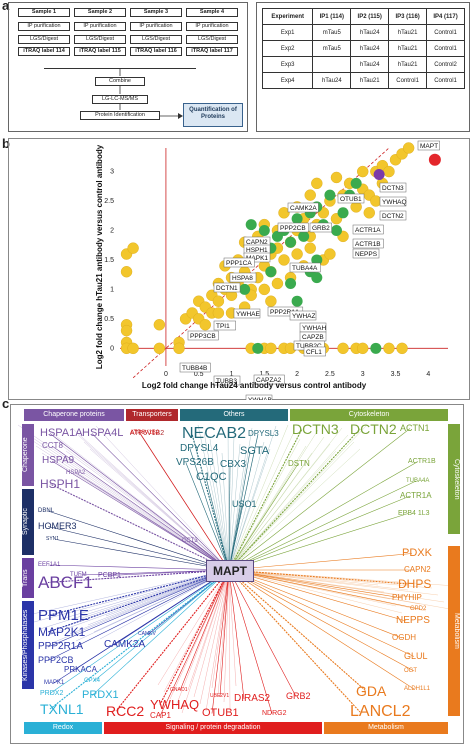 Image resolution: width=474 pixels, height=748 pixels. What do you see at coordinates (214, 433) in the screenshot?
I see `gene-label: NECAB2` at bounding box center [214, 433].